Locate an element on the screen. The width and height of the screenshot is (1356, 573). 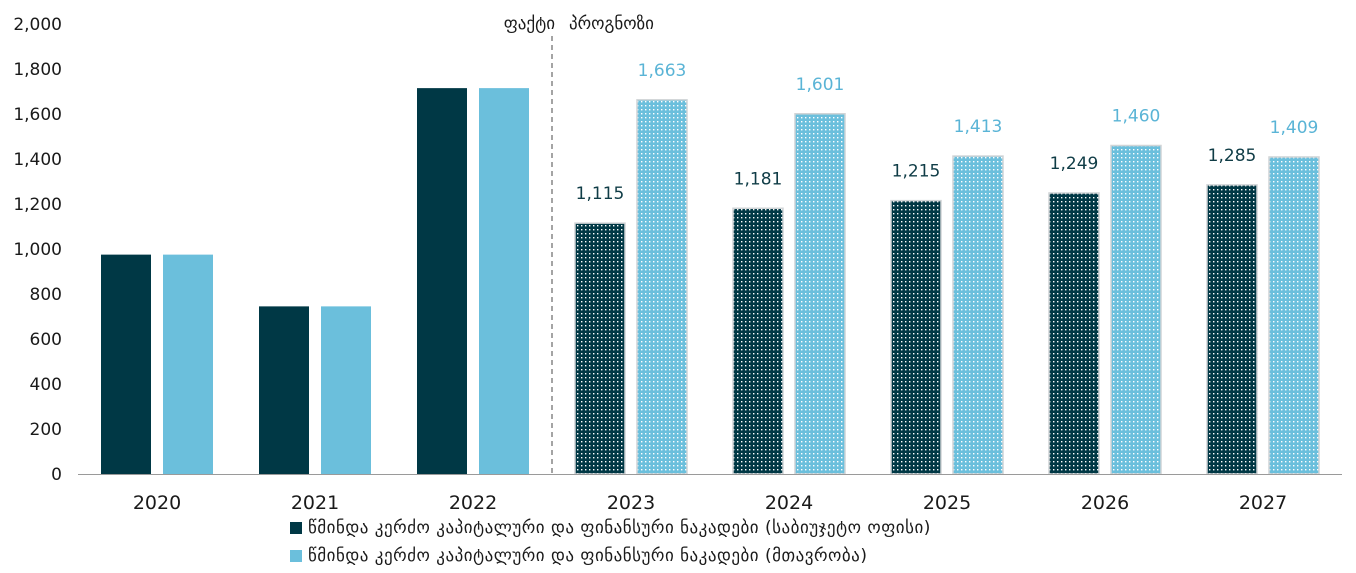
y-tick-label: 1,000 is located at coordinates (37, 250).